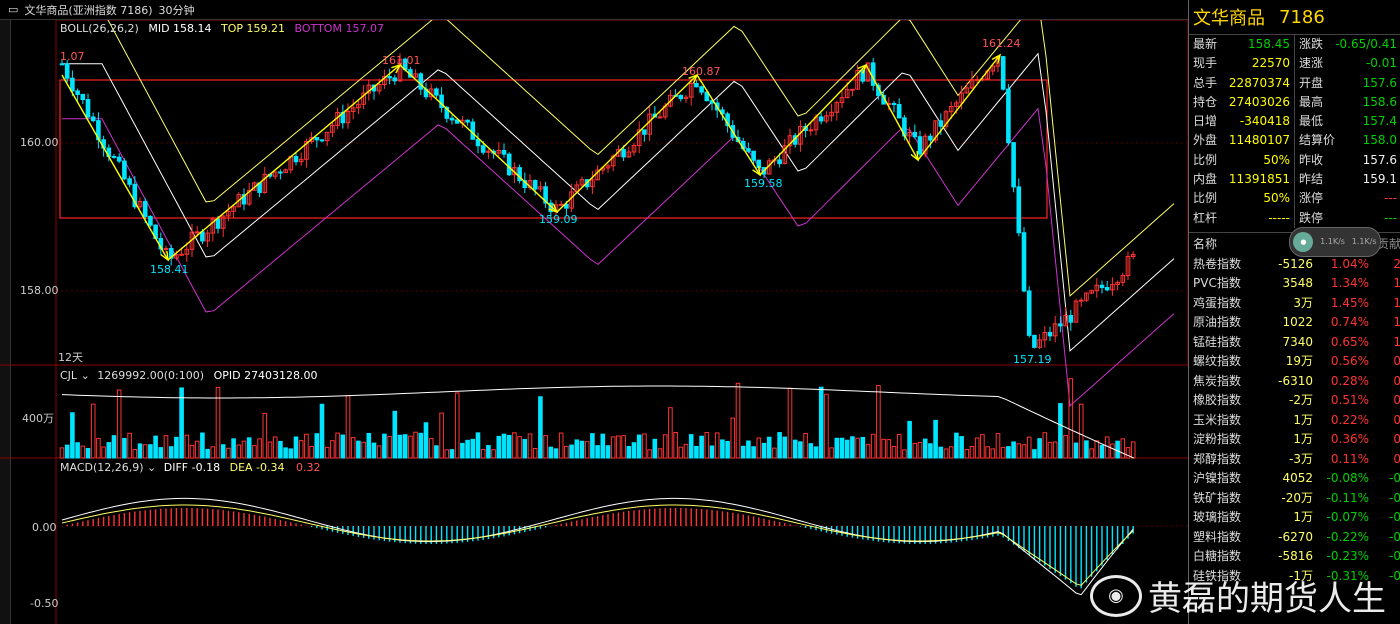 The image size is (1400, 624). What do you see at coordinates (5, 322) in the screenshot?
I see `left-toolbar` at bounding box center [5, 322].